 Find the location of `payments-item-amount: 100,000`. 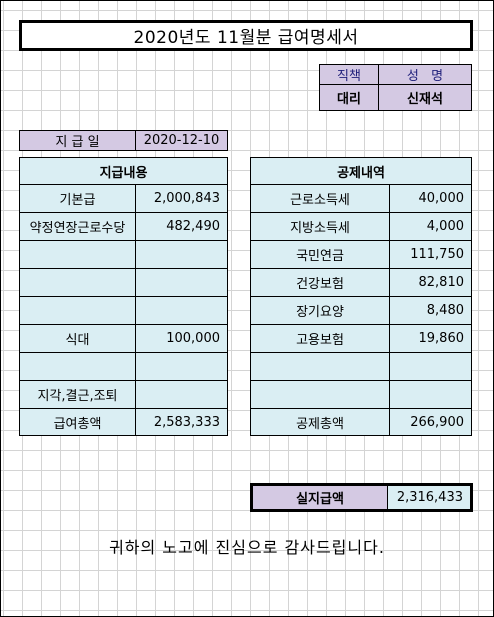

payments-item-amount: 100,000 is located at coordinates (181, 338).